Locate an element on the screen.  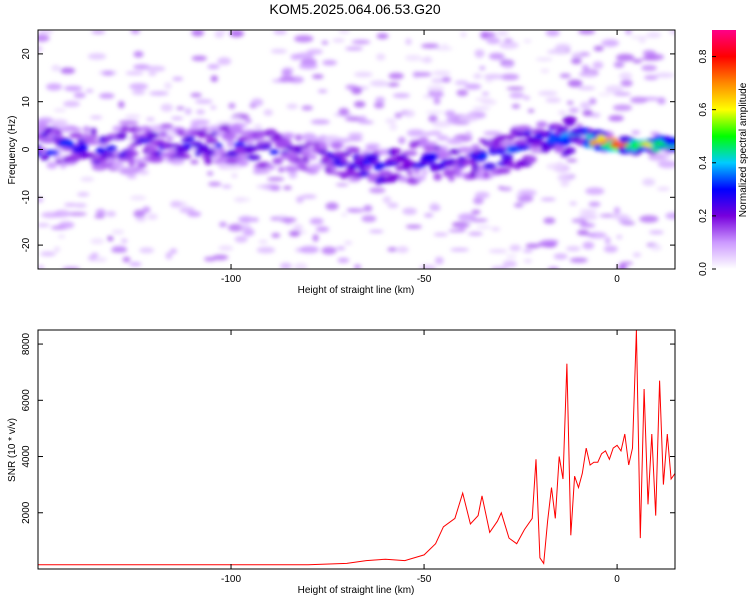
colorbar-axes: 0.0 0.2 0.4 0.6 0.8 is located at coordinates (707, 162).